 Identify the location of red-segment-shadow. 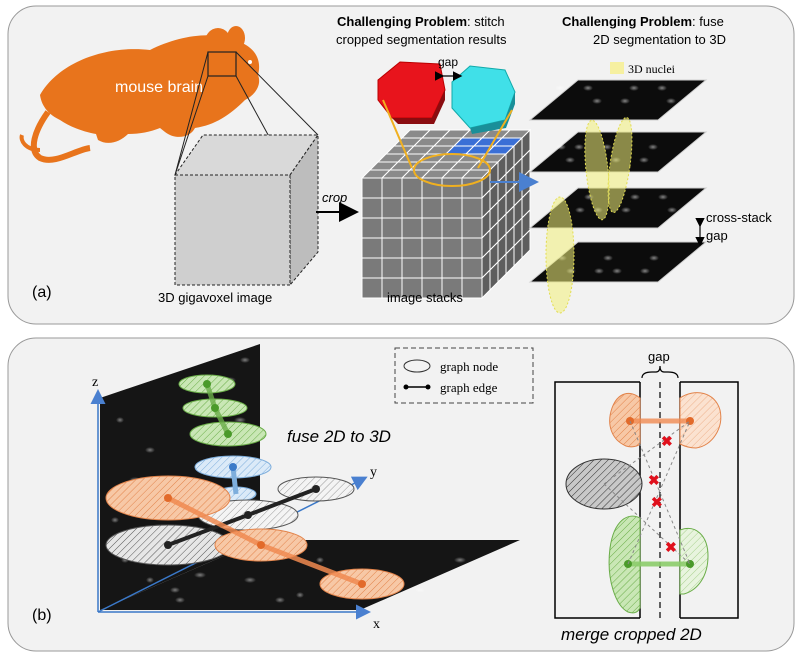
(418, 107).